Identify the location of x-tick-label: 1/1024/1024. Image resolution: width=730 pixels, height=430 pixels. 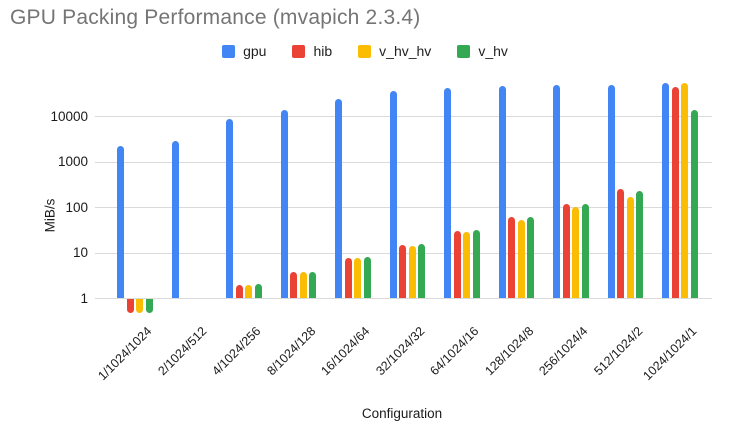
(125, 354).